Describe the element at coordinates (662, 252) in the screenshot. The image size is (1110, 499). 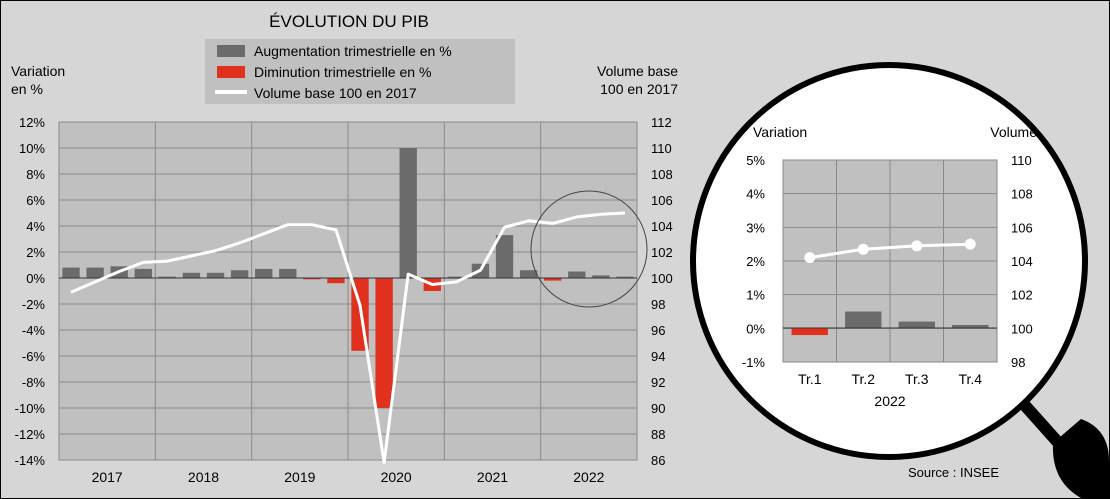
I see `main-right-tick-label: 102` at that location.